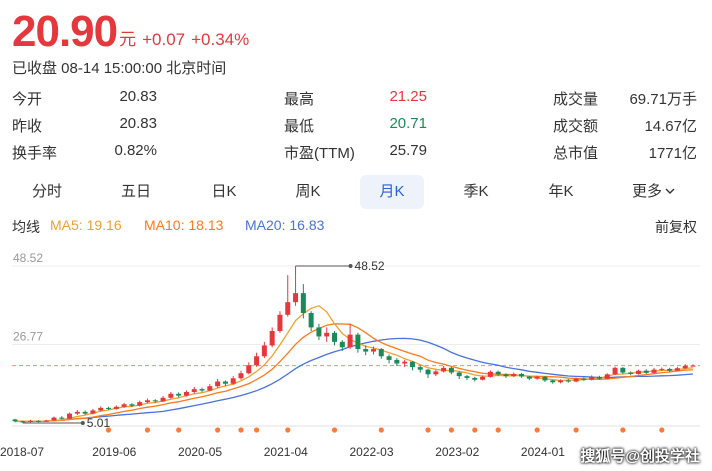 This screenshot has width=712, height=471. I want to click on x-tick-label: 2019-06, so click(114, 452).